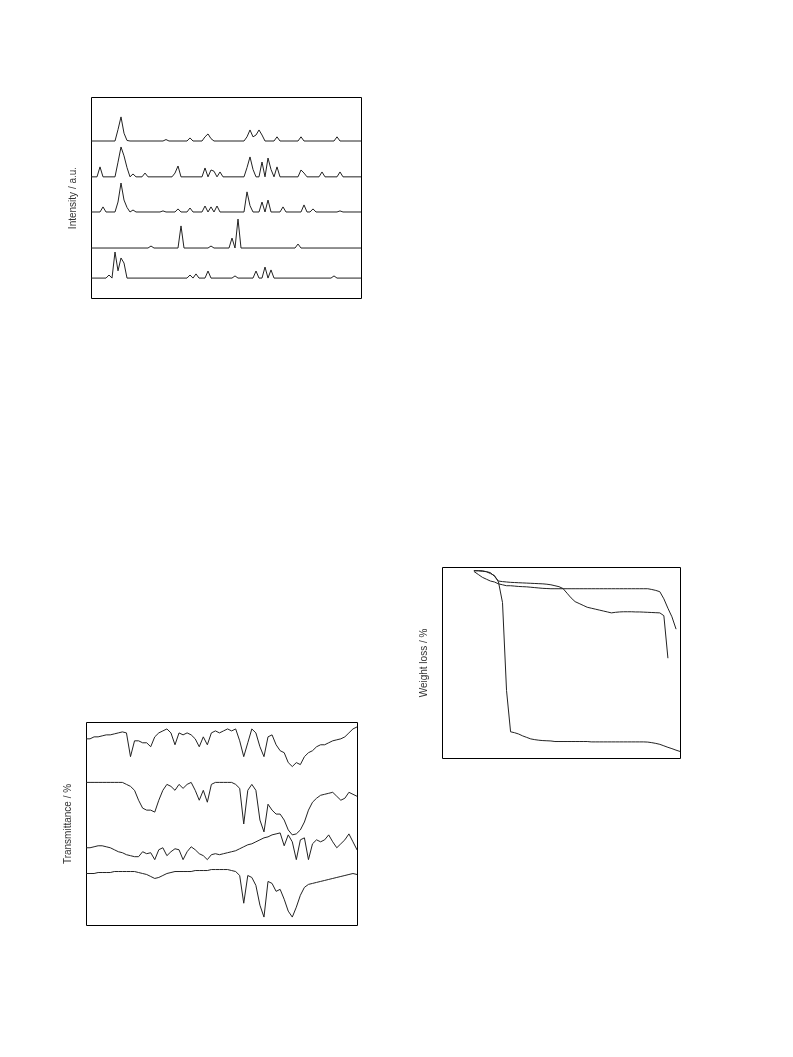 This screenshot has width=793, height=1057. What do you see at coordinates (67, 824) in the screenshot?
I see `y-axis-title: Transmittance / %` at bounding box center [67, 824].